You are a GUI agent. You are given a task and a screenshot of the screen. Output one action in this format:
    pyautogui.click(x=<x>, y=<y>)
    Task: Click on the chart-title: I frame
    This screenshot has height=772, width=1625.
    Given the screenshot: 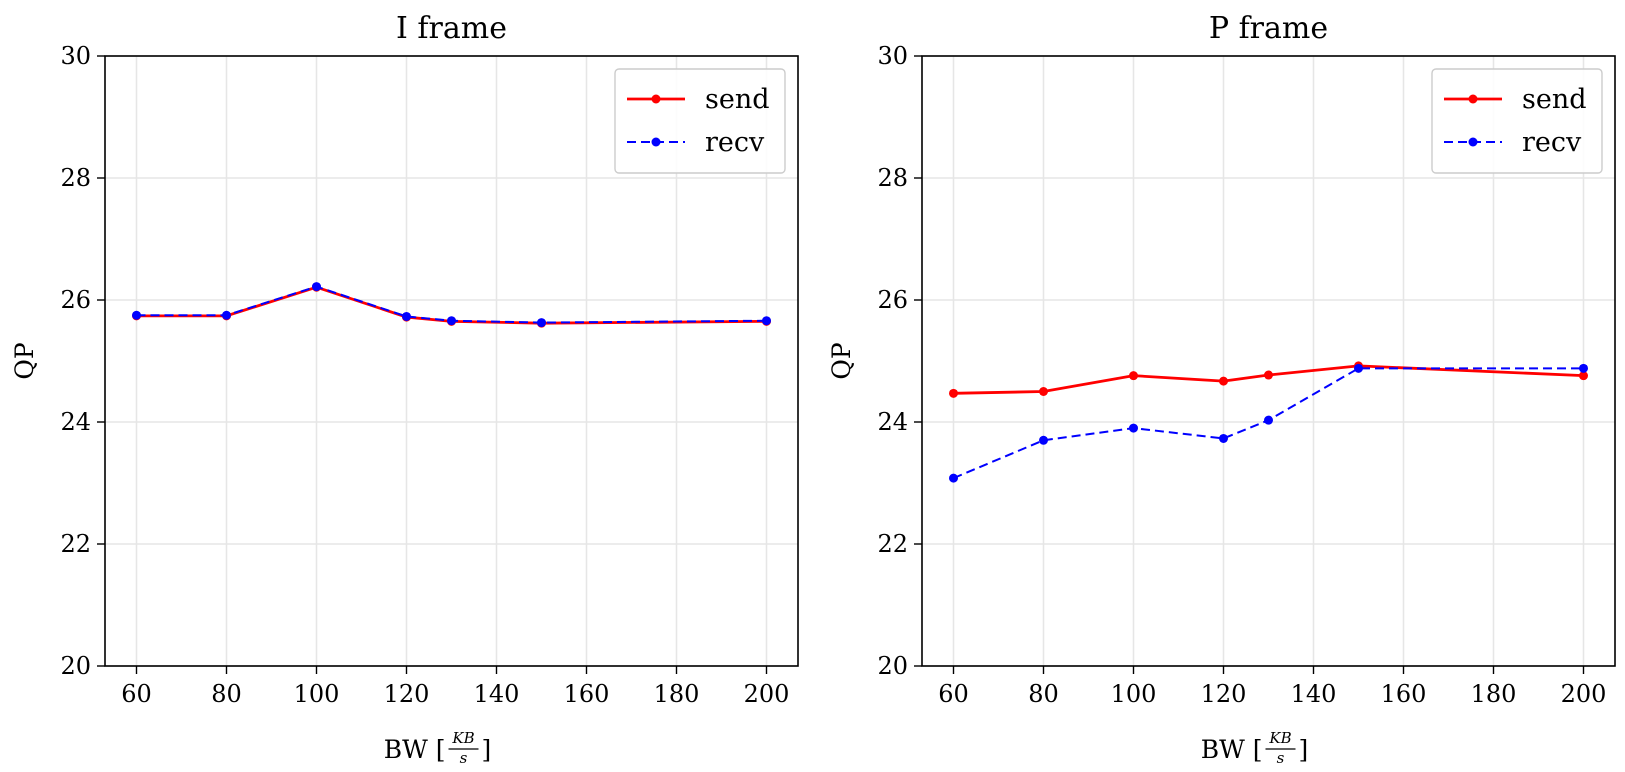 What is the action you would take?
    pyautogui.click(x=451, y=28)
    